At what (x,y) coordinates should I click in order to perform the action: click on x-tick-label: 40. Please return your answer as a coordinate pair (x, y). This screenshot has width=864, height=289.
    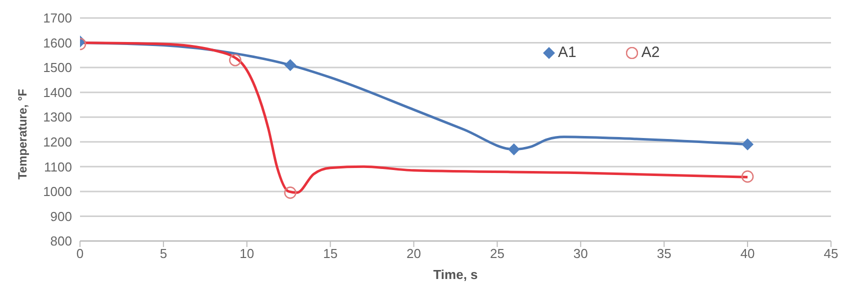
    Looking at the image, I should click on (747, 254).